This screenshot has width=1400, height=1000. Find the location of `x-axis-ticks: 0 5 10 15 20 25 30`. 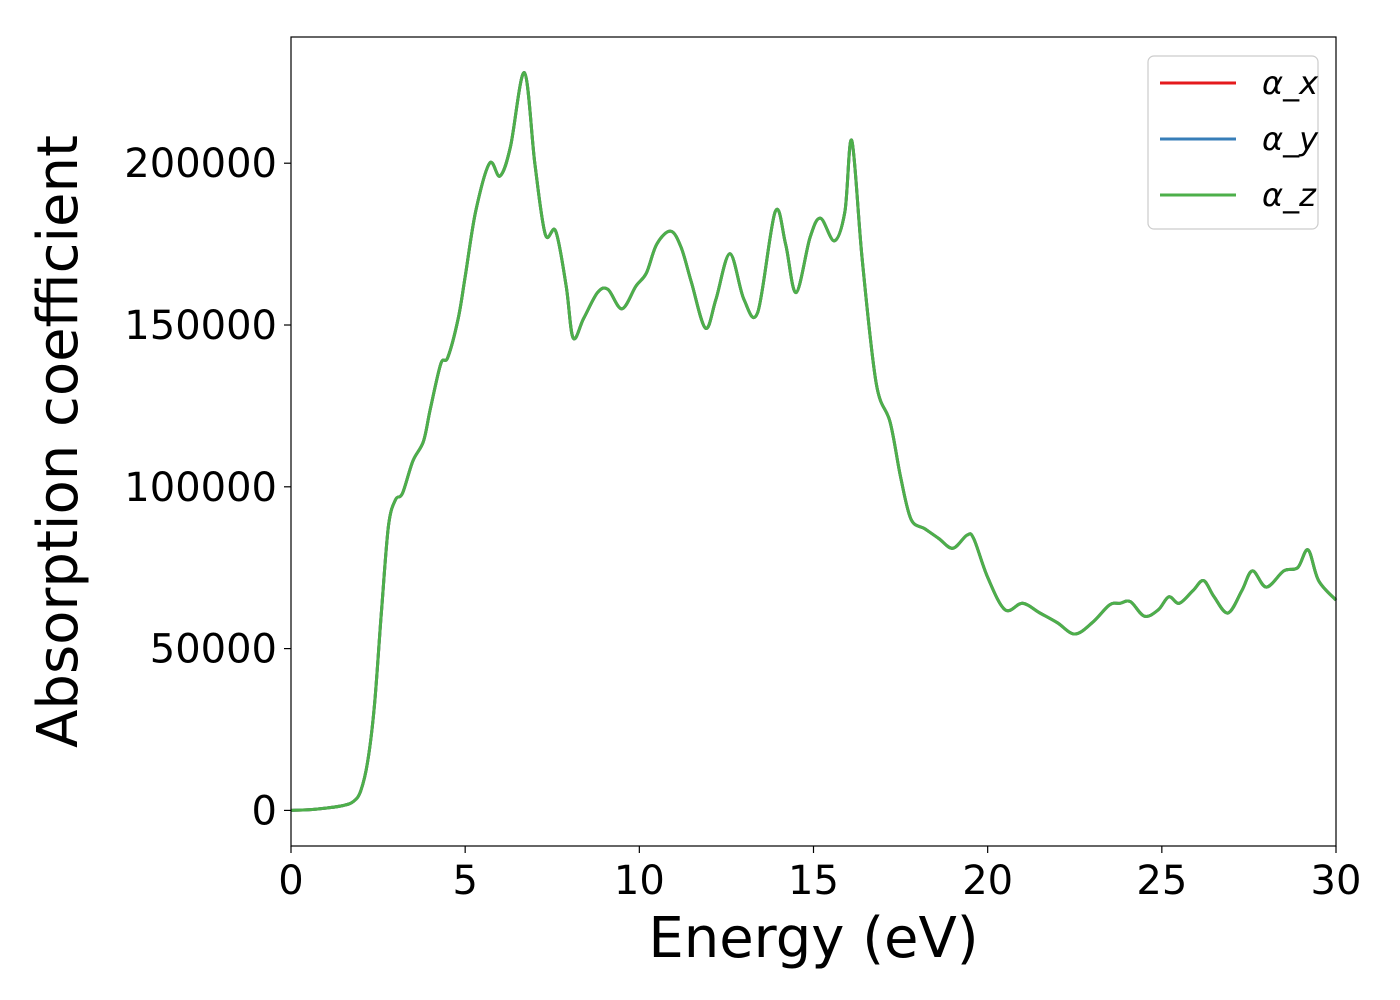

x-axis-ticks: 0 5 10 15 20 25 30 is located at coordinates (819, 875).